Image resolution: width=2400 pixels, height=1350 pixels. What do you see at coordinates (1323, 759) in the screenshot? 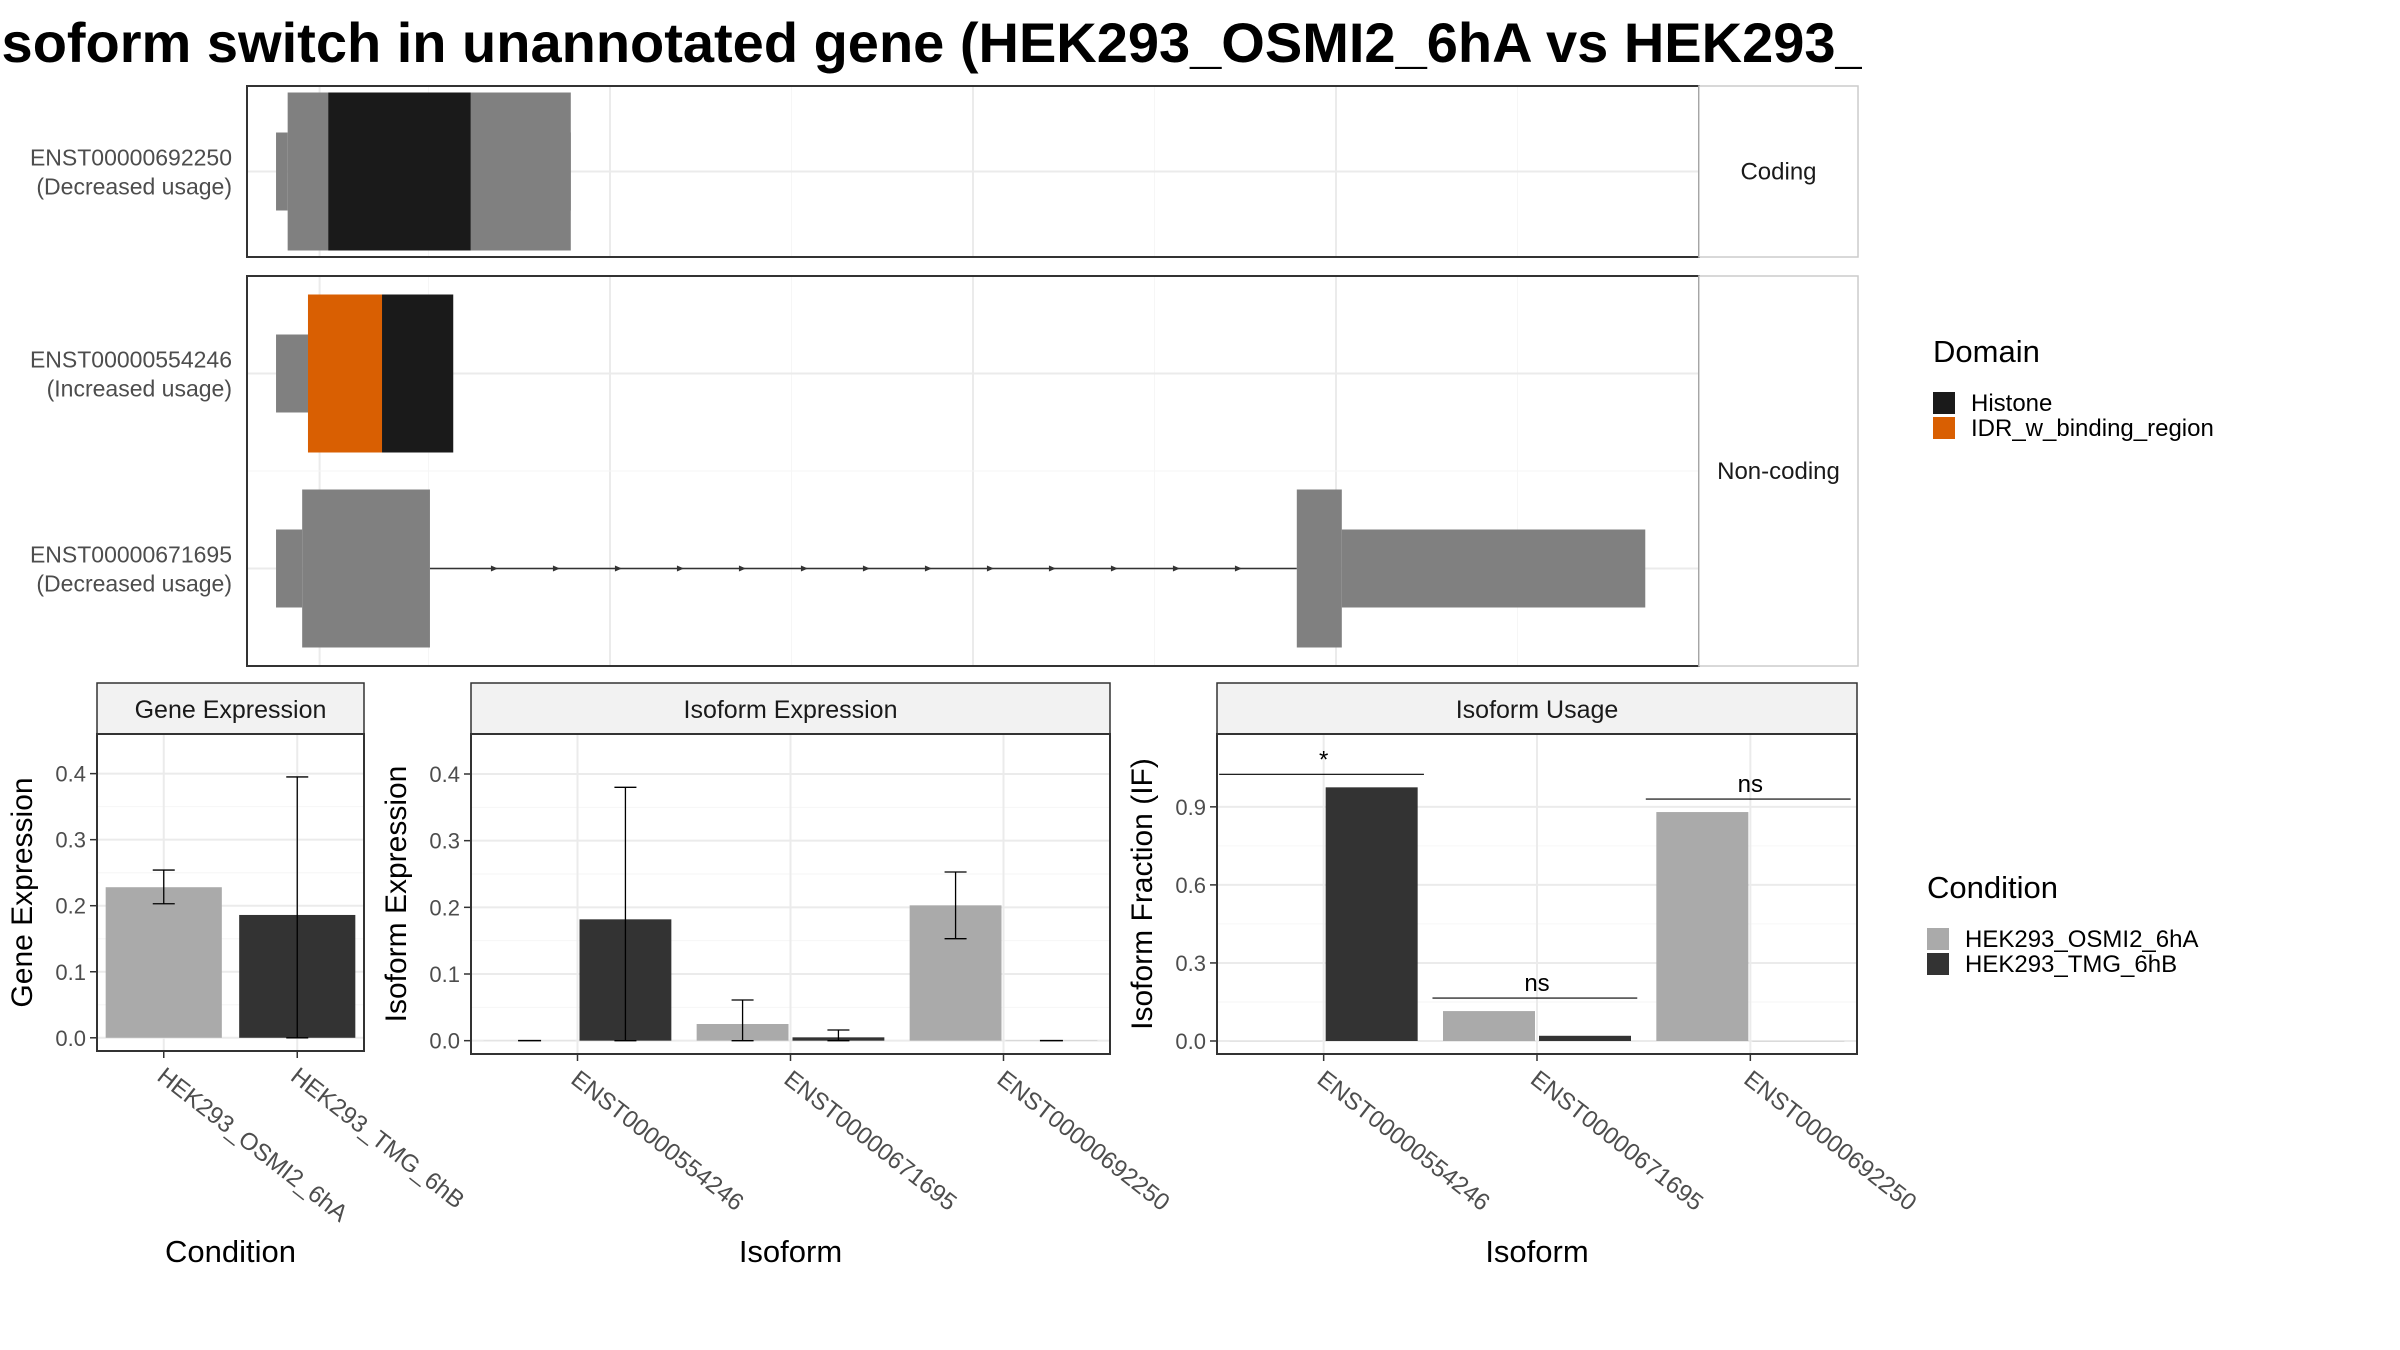
I see `significance-label: *` at bounding box center [1323, 759].